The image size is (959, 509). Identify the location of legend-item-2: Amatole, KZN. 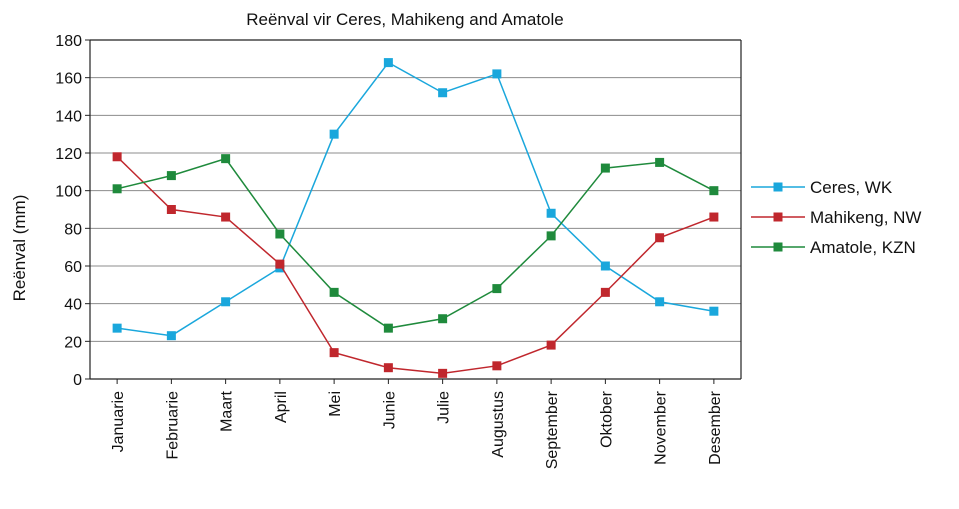
(833, 247).